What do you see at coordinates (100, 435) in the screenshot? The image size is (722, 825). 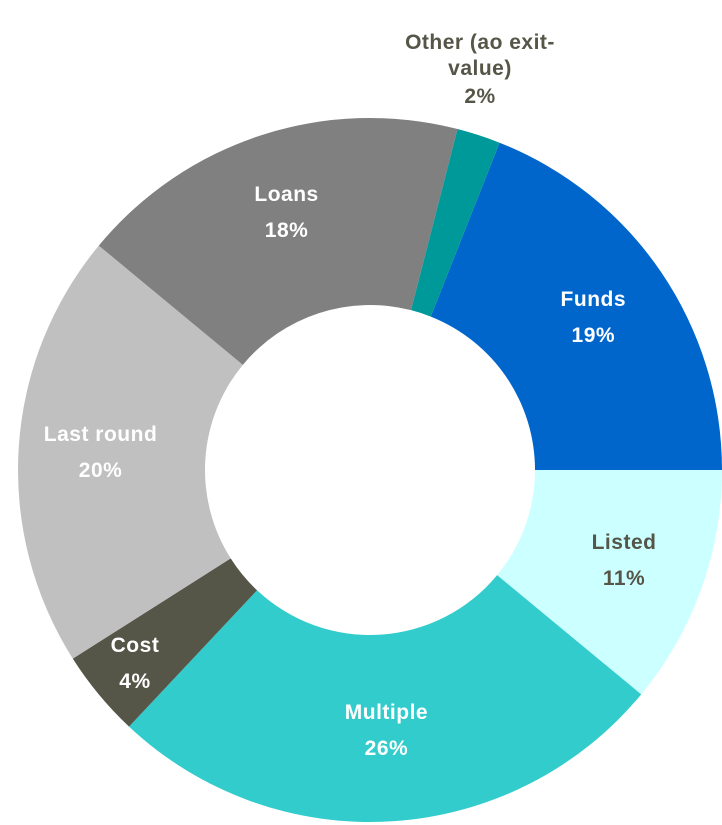 I see `category-label: Last round` at bounding box center [100, 435].